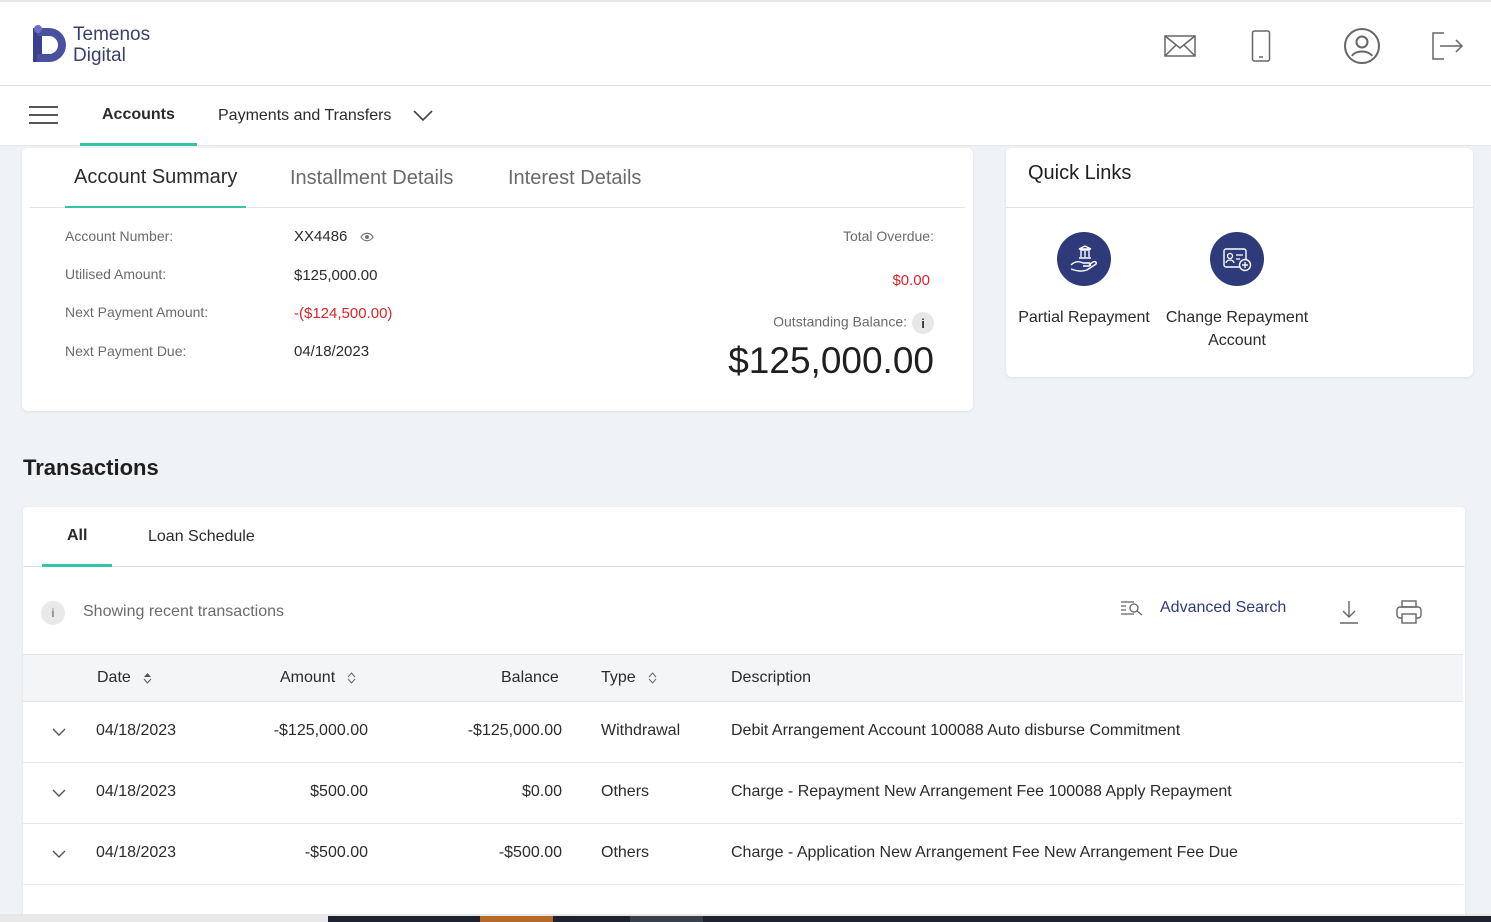 Image resolution: width=1491 pixels, height=922 pixels. I want to click on cell-amount: -$125,000.00, so click(320, 730).